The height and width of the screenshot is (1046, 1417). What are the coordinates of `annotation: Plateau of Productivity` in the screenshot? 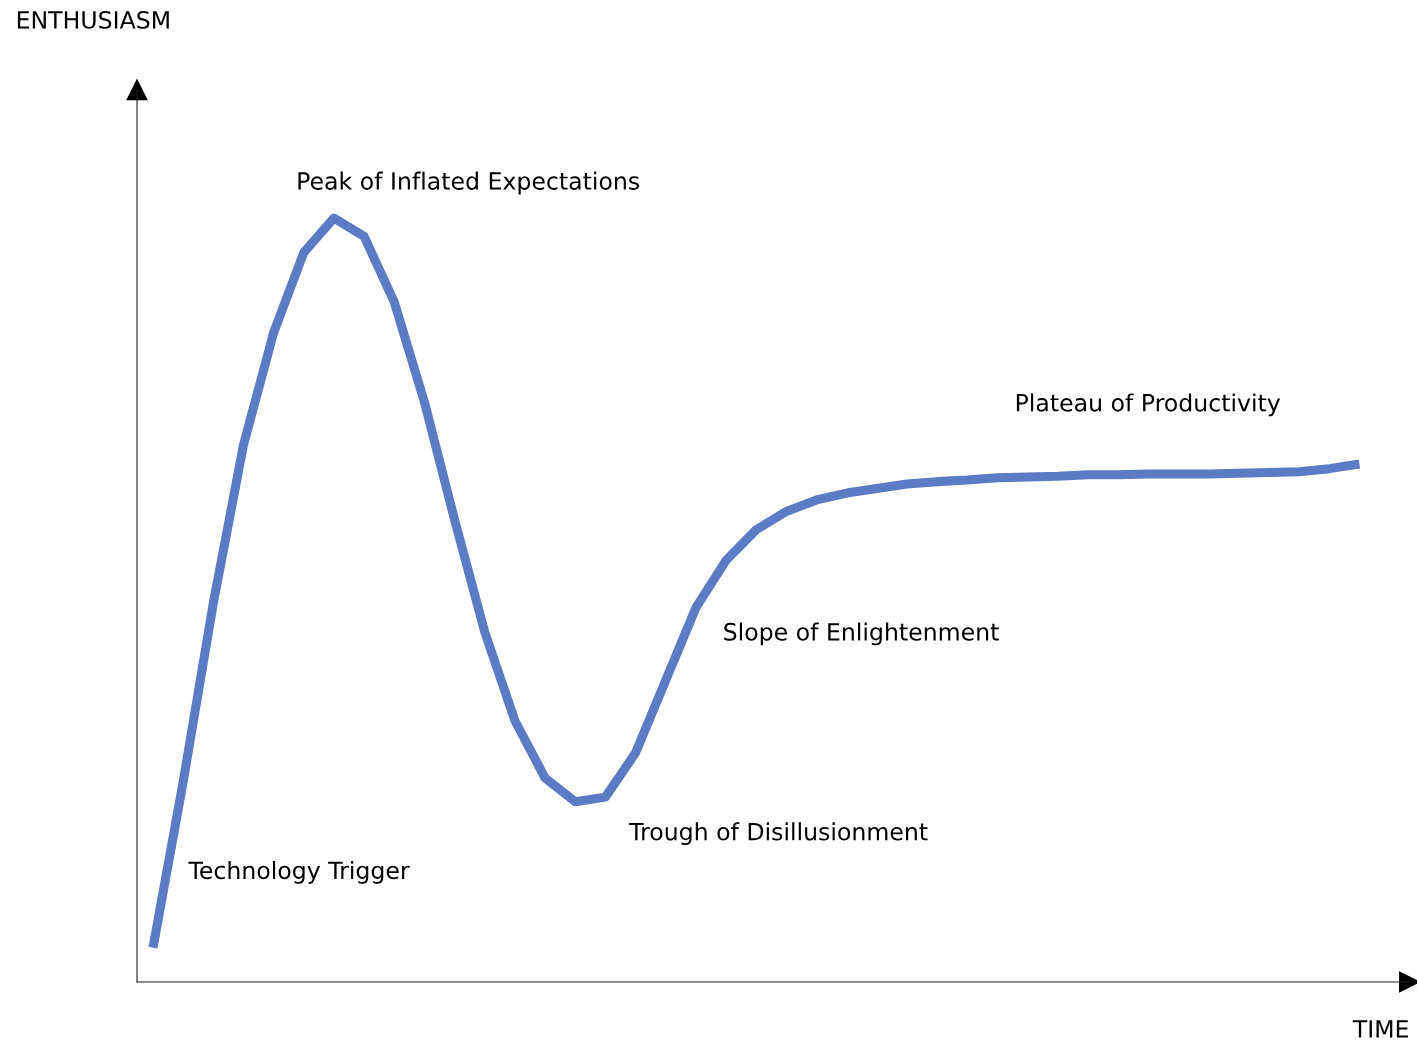 It's located at (1148, 405).